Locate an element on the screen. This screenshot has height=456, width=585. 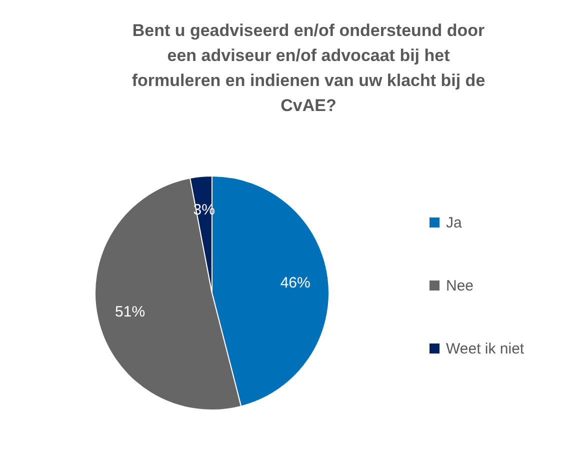
chart-title: Bent u geadviseerd en/of ondersteund door een adviseur en/of advocaat bij het formuleren en indienen van uw klacht bij de CvAE? is located at coordinates (309, 68).